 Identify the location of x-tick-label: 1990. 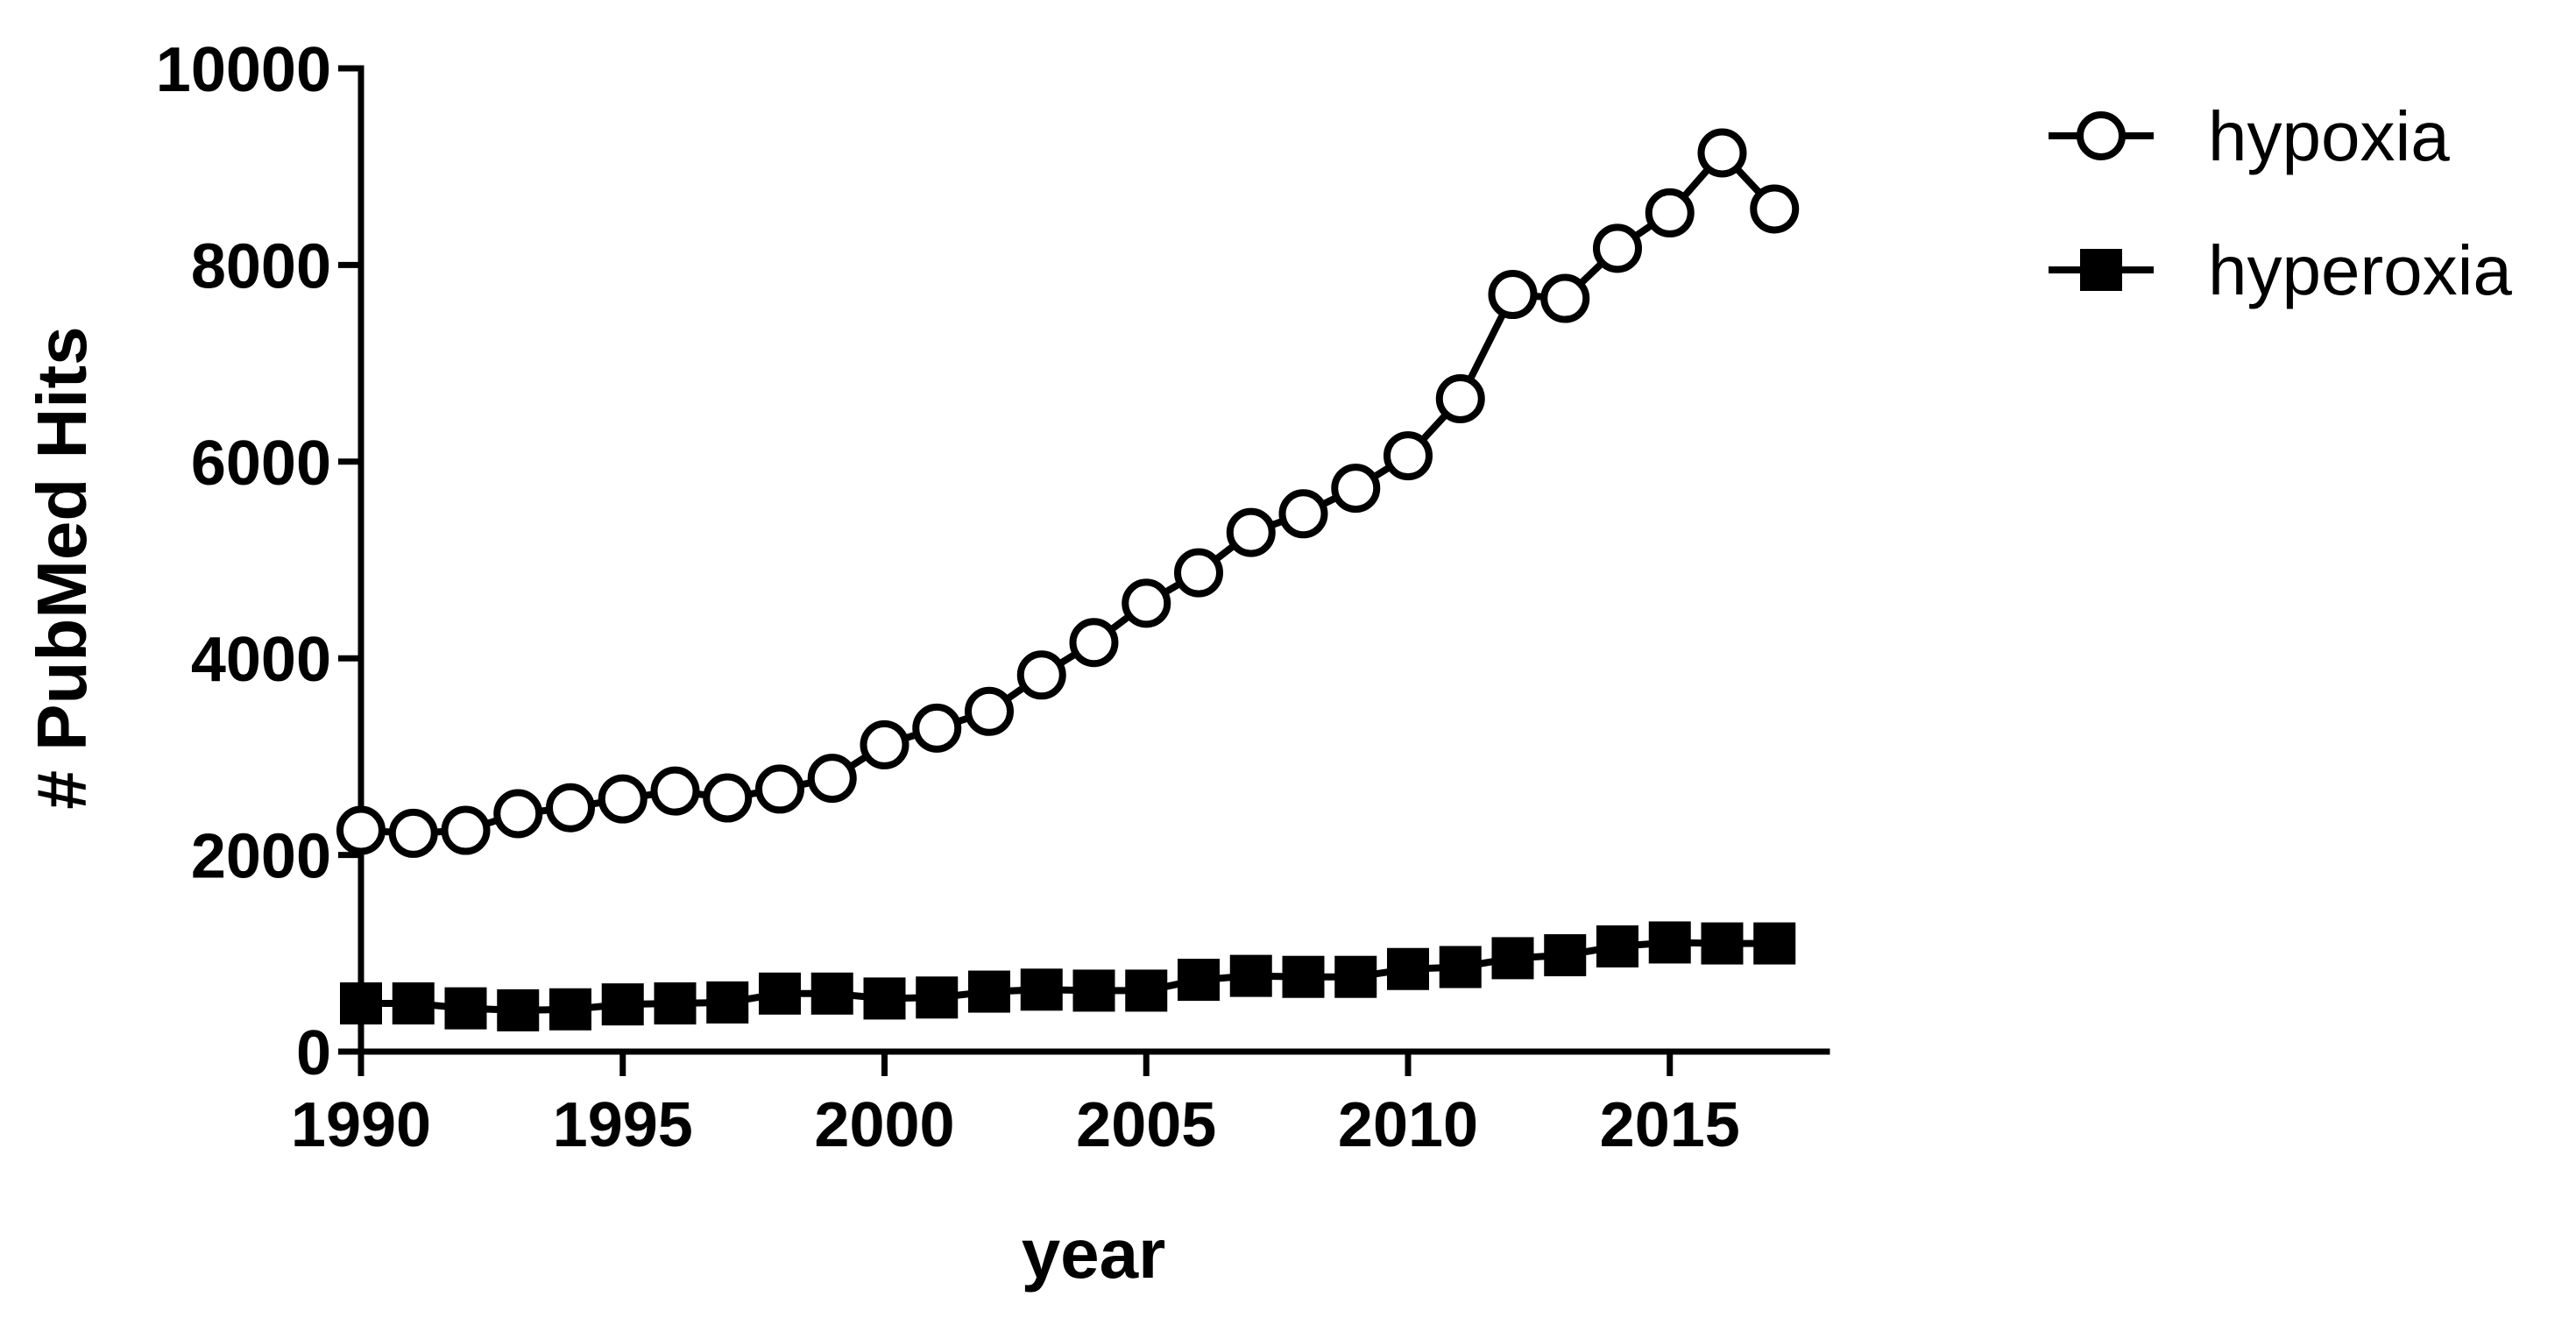
(361, 1125).